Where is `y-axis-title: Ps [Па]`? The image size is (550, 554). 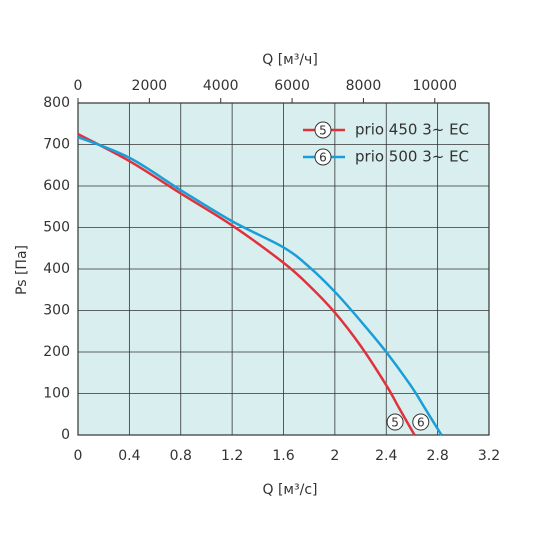 y-axis-title: Ps [Па] is located at coordinates (22, 270).